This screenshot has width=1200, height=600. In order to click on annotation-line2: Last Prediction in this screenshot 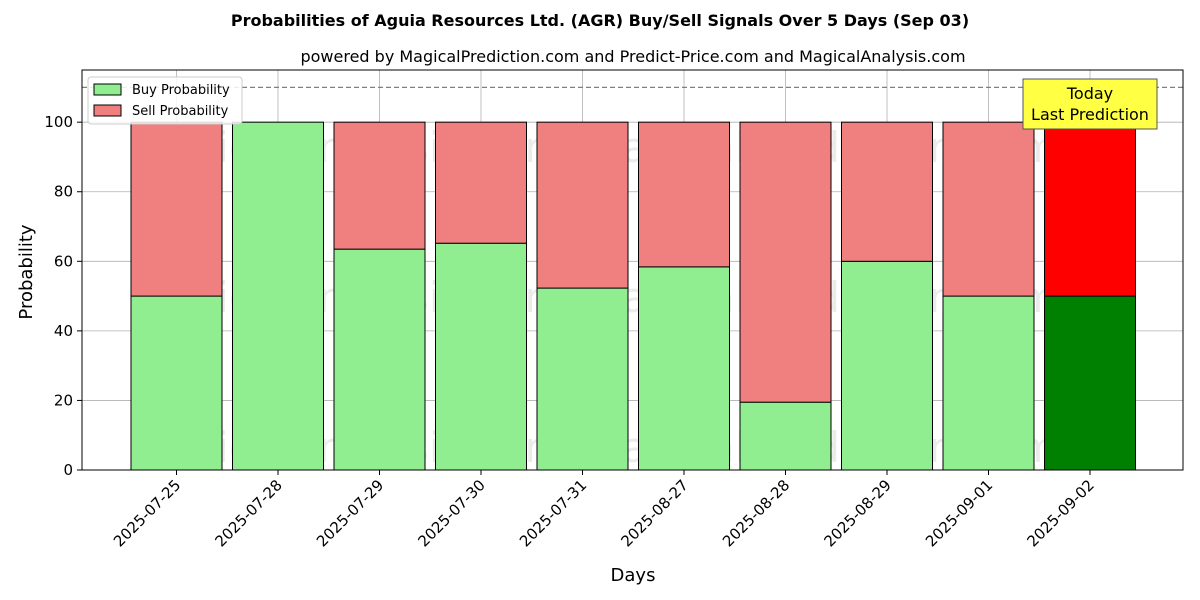, I will do `click(1090, 114)`.